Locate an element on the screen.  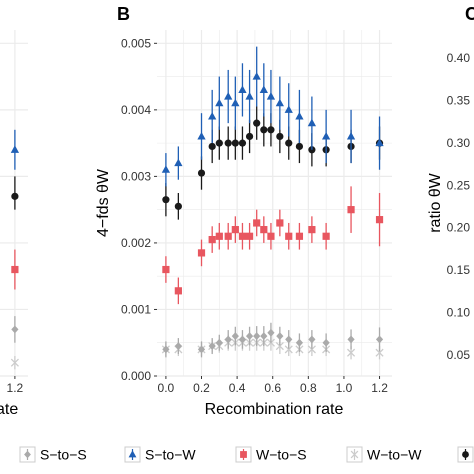
panel-b-x-ticks: 0.0 0.2 0.4 0.6 0.8 1.0 1.2 is located at coordinates (273, 385).